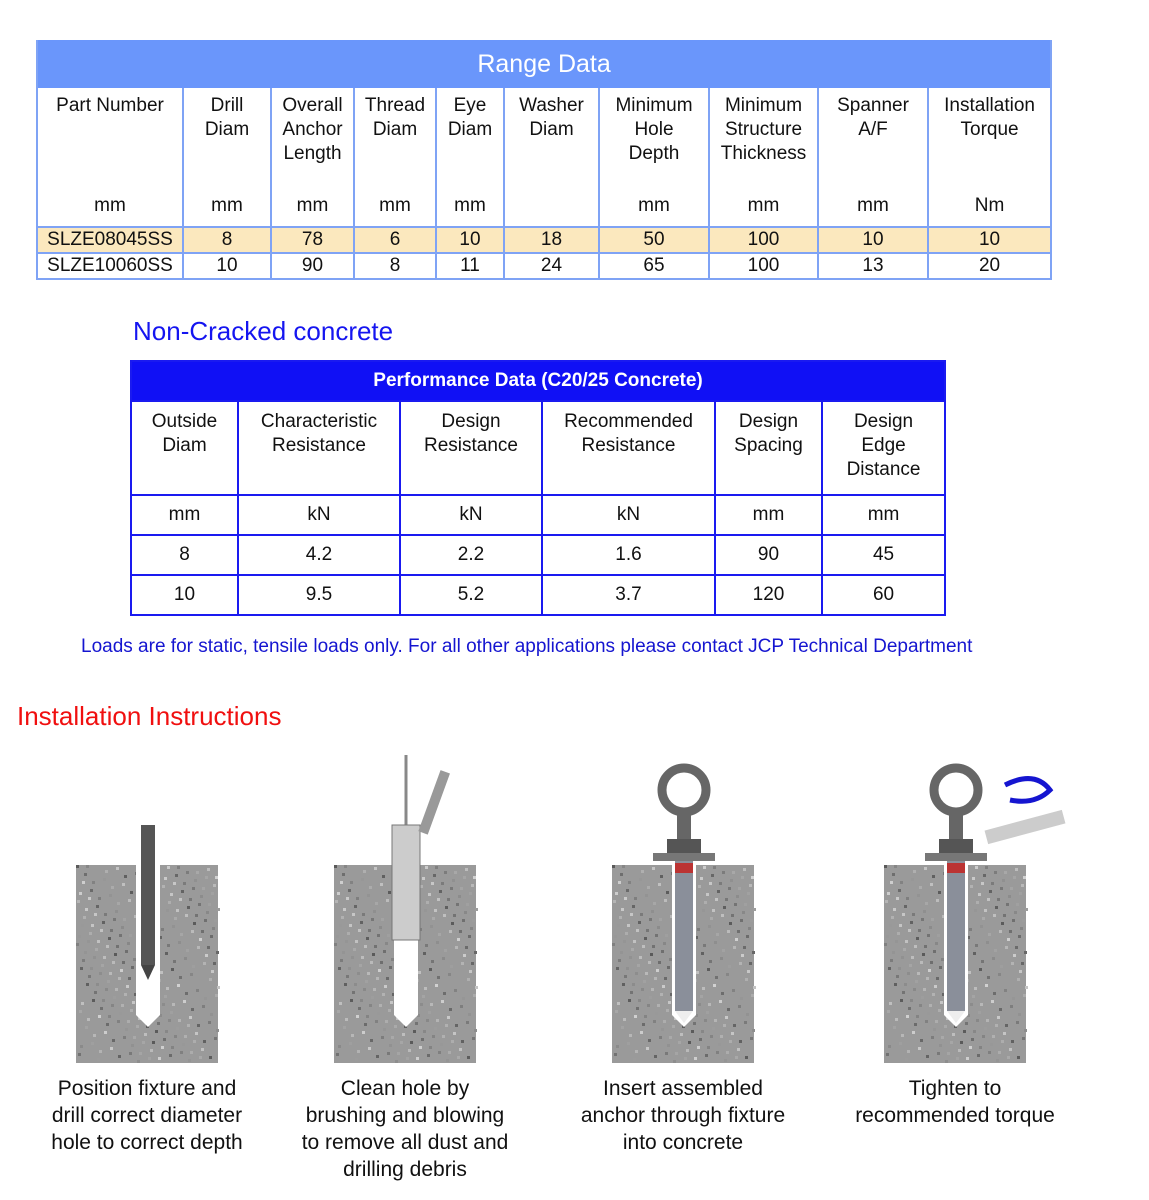  What do you see at coordinates (768, 448) in the screenshot?
I see `column-header: Design Spacing` at bounding box center [768, 448].